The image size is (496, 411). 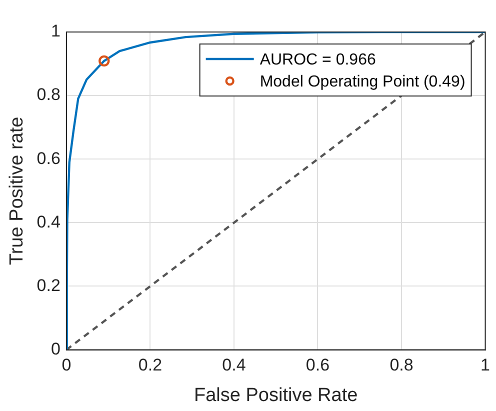 I want to click on legend-label: Model Operating Point (0.49), so click(x=363, y=81).